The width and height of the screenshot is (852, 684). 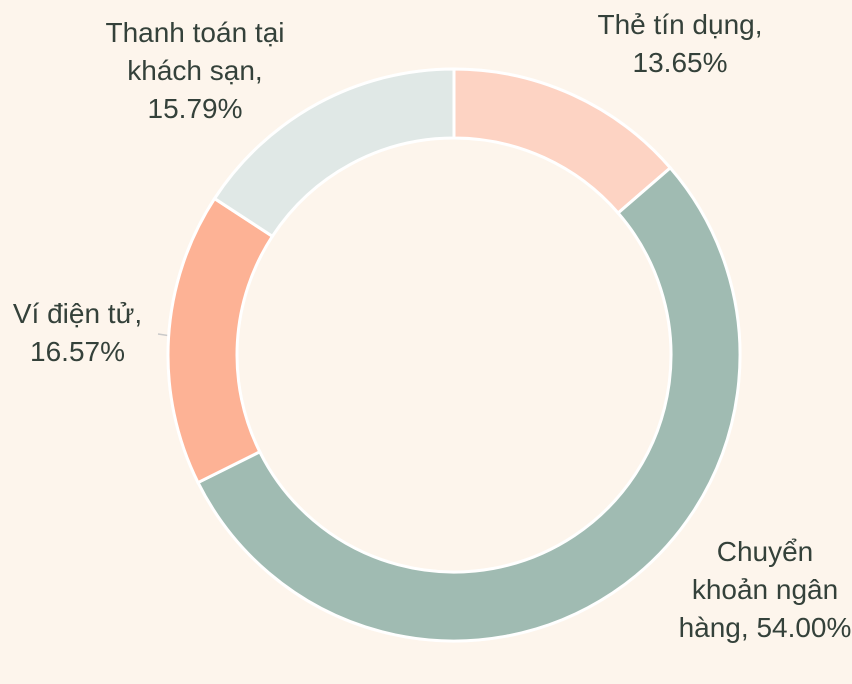 I want to click on value-label: 16.57%, so click(x=77, y=351).